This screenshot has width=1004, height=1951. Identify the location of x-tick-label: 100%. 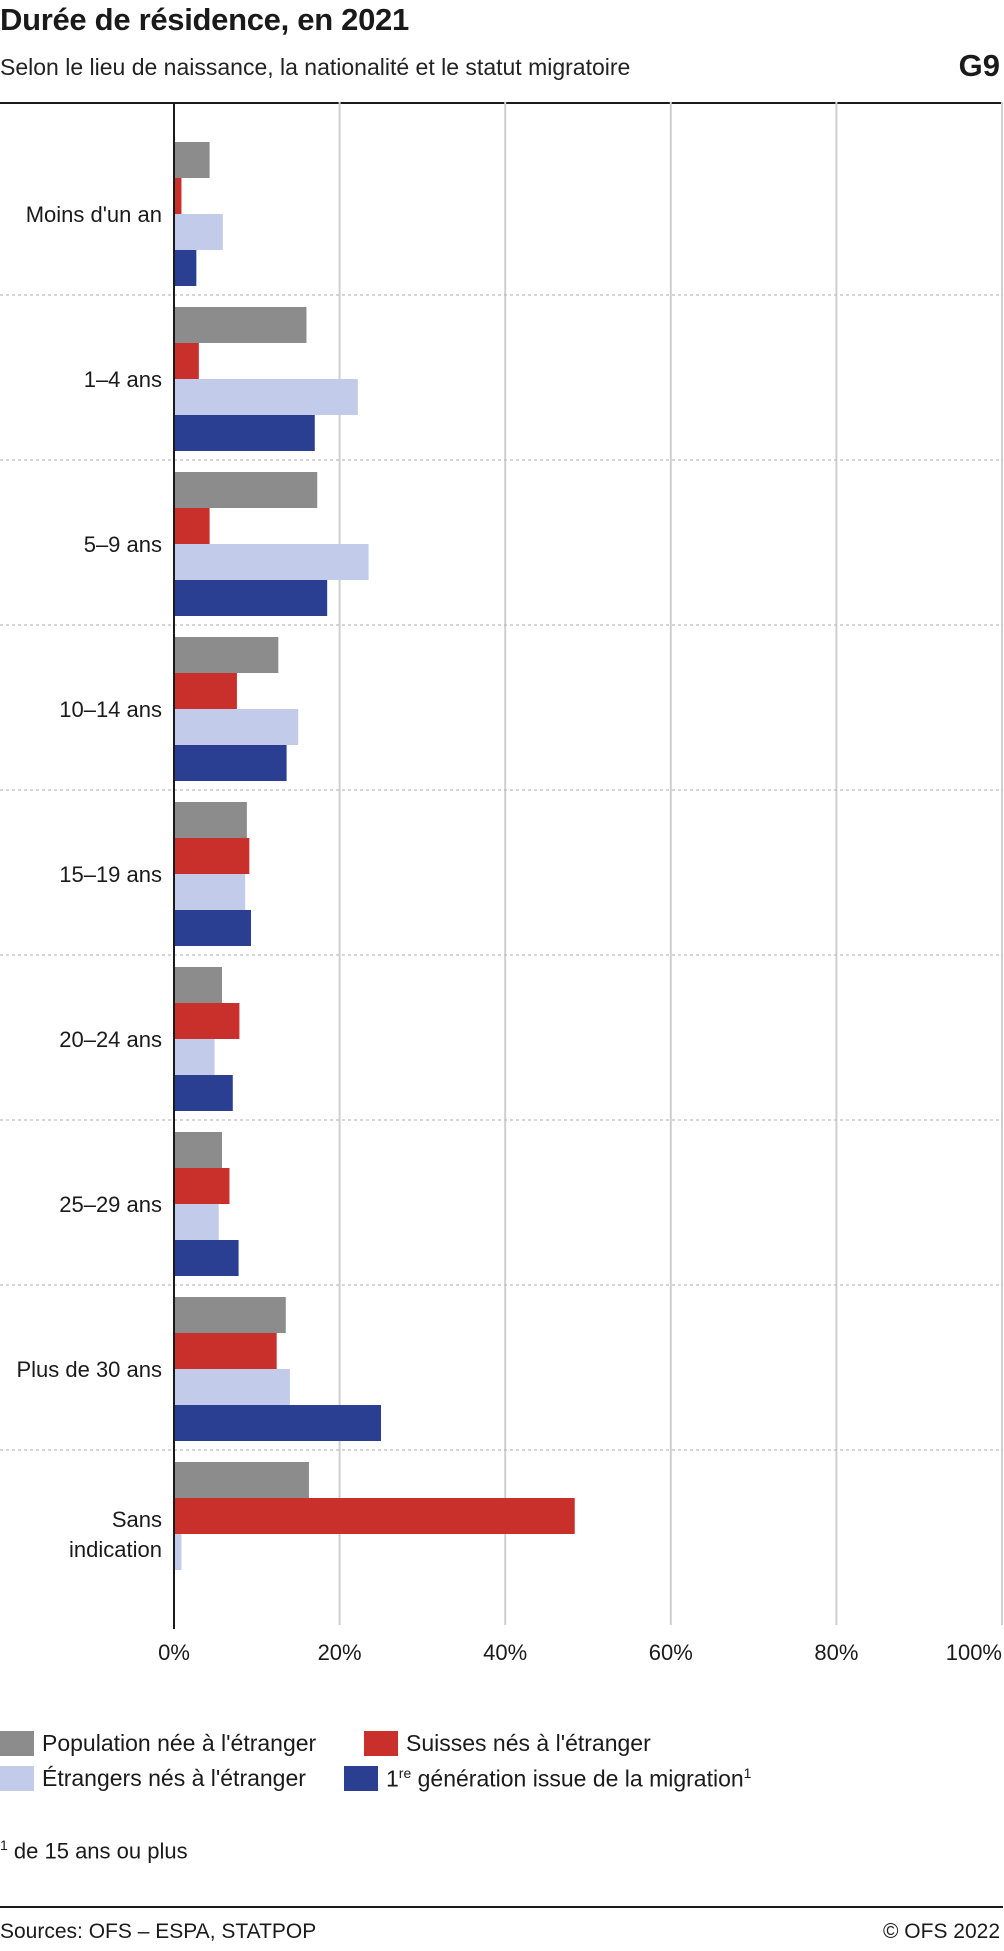
(974, 1652).